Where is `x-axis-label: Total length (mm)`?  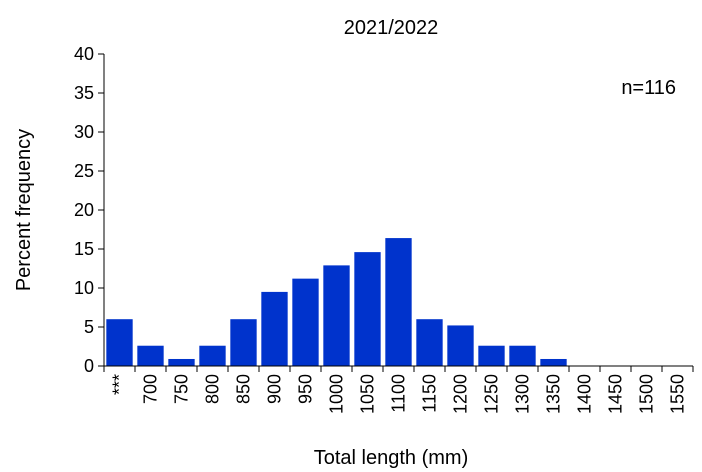 x-axis-label: Total length (mm) is located at coordinates (391, 458).